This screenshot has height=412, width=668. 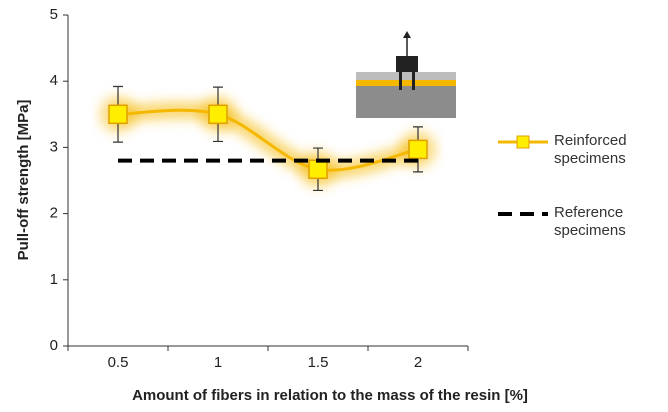 What do you see at coordinates (23, 180) in the screenshot?
I see `y-axis-title: Pull-off strength [MPa]` at bounding box center [23, 180].